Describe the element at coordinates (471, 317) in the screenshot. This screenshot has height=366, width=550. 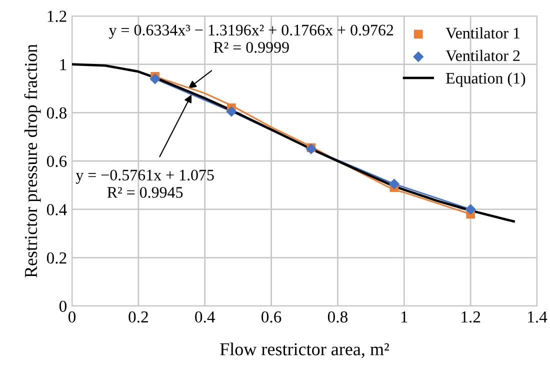
I see `x-tick-label: 1.2` at that location.